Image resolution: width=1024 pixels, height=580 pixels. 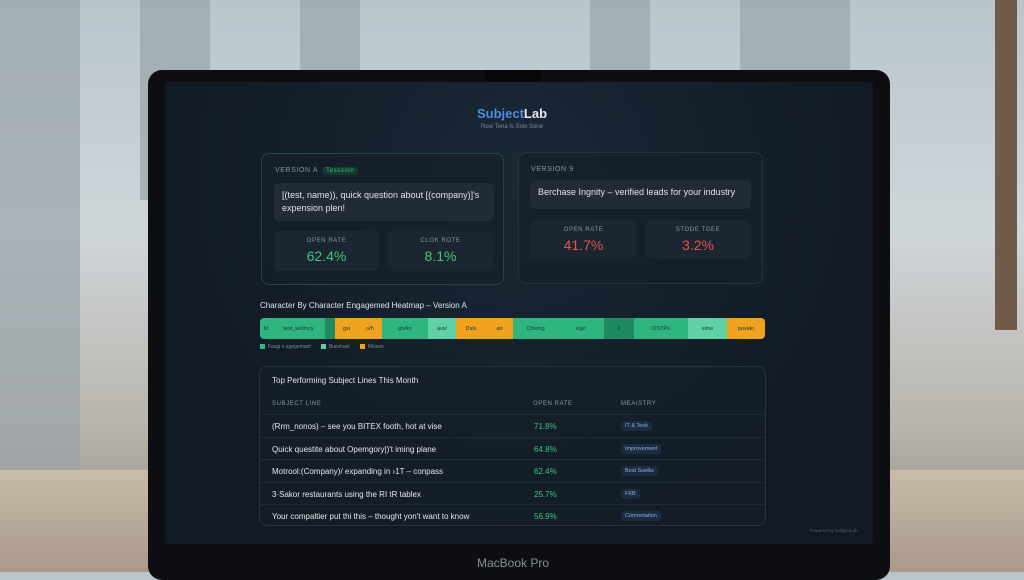 I want to click on app-tagline: Row Tena Is Sow Sone, so click(x=512, y=127).